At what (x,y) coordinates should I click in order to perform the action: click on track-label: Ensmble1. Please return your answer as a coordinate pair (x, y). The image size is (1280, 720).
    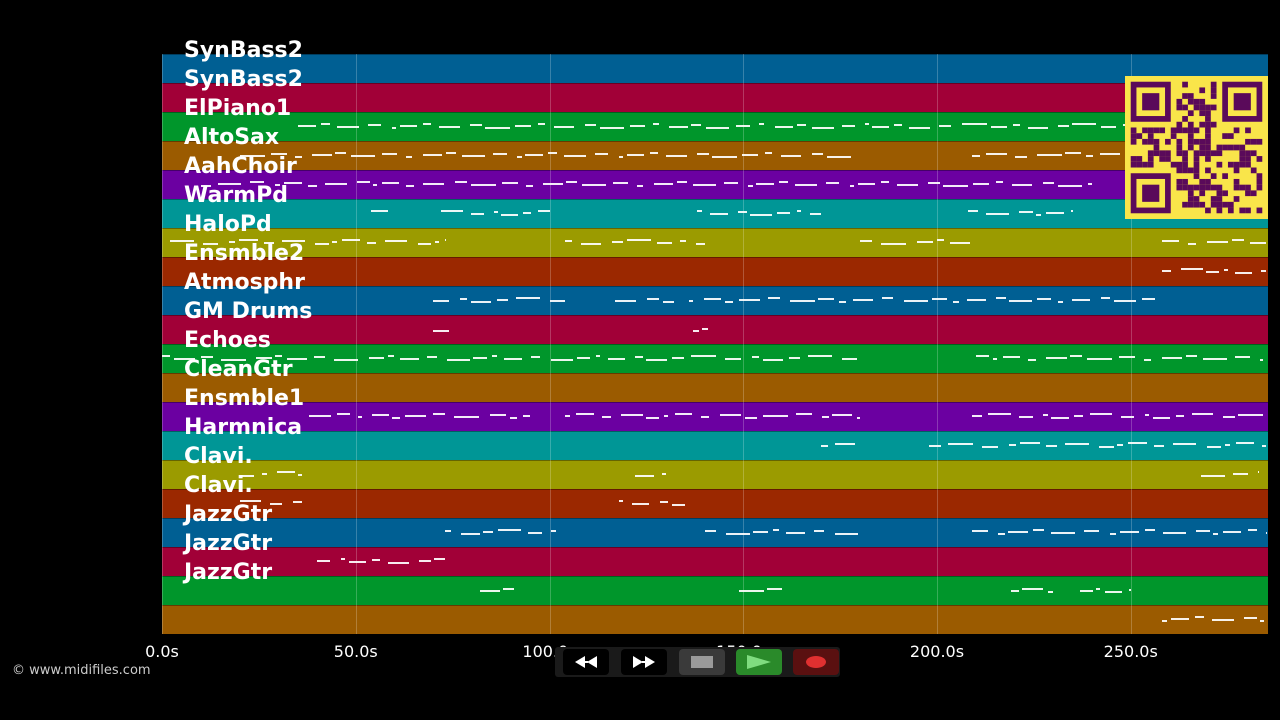
    Looking at the image, I should click on (244, 398).